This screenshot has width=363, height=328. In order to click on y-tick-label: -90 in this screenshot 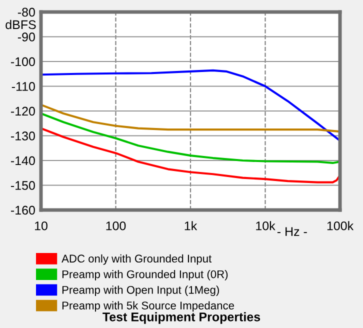, I will do `click(26, 37)`.